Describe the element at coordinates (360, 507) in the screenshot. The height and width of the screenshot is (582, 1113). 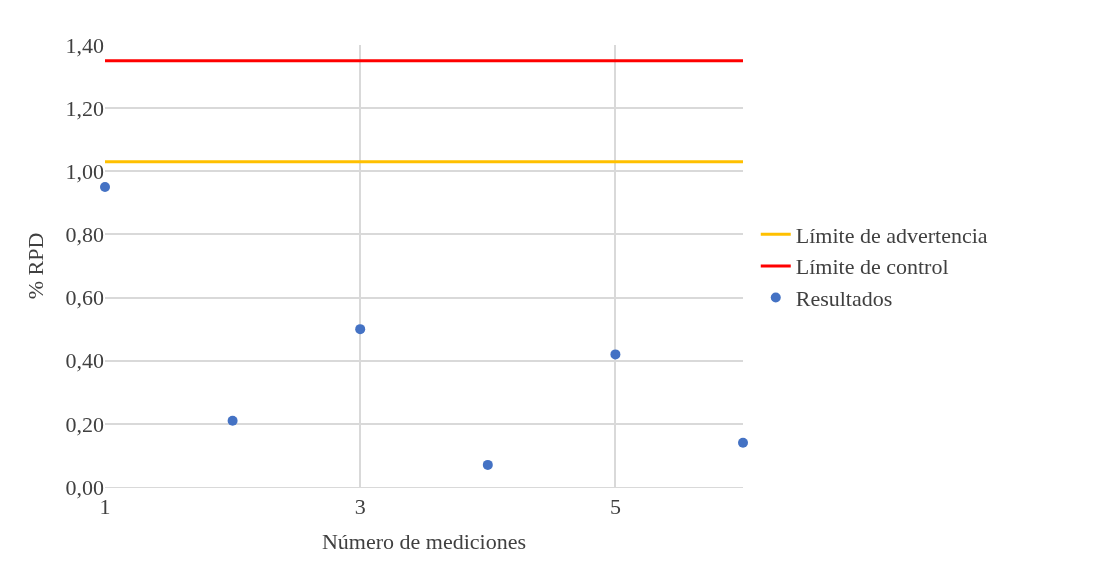
I see `x-tick-label: 3` at that location.